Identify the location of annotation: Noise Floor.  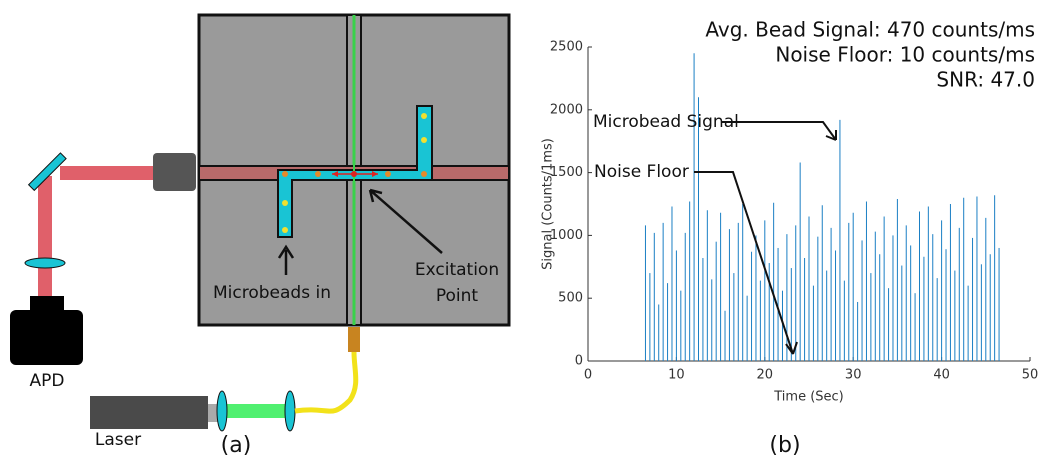
(641, 172).